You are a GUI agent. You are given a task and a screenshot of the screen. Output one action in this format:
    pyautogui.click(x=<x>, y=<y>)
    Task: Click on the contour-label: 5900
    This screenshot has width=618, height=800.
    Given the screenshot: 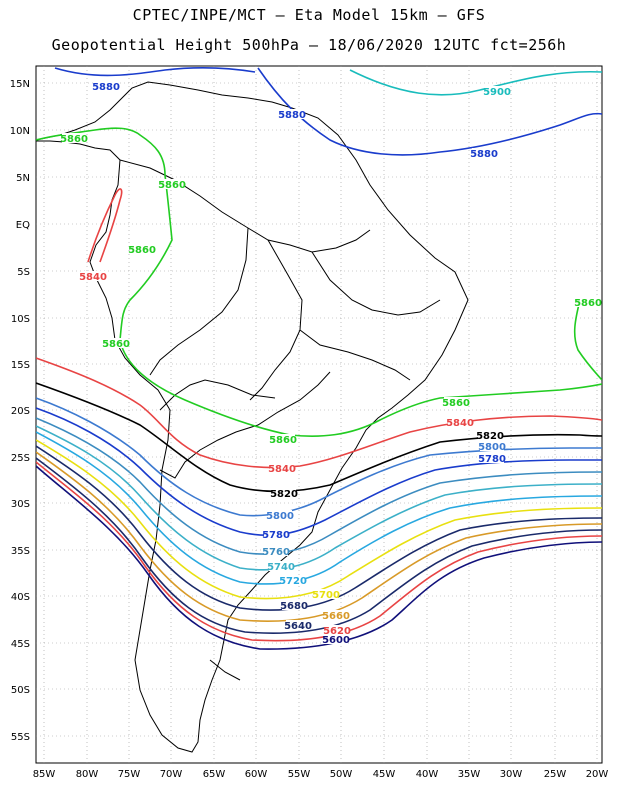 What is the action you would take?
    pyautogui.click(x=497, y=92)
    